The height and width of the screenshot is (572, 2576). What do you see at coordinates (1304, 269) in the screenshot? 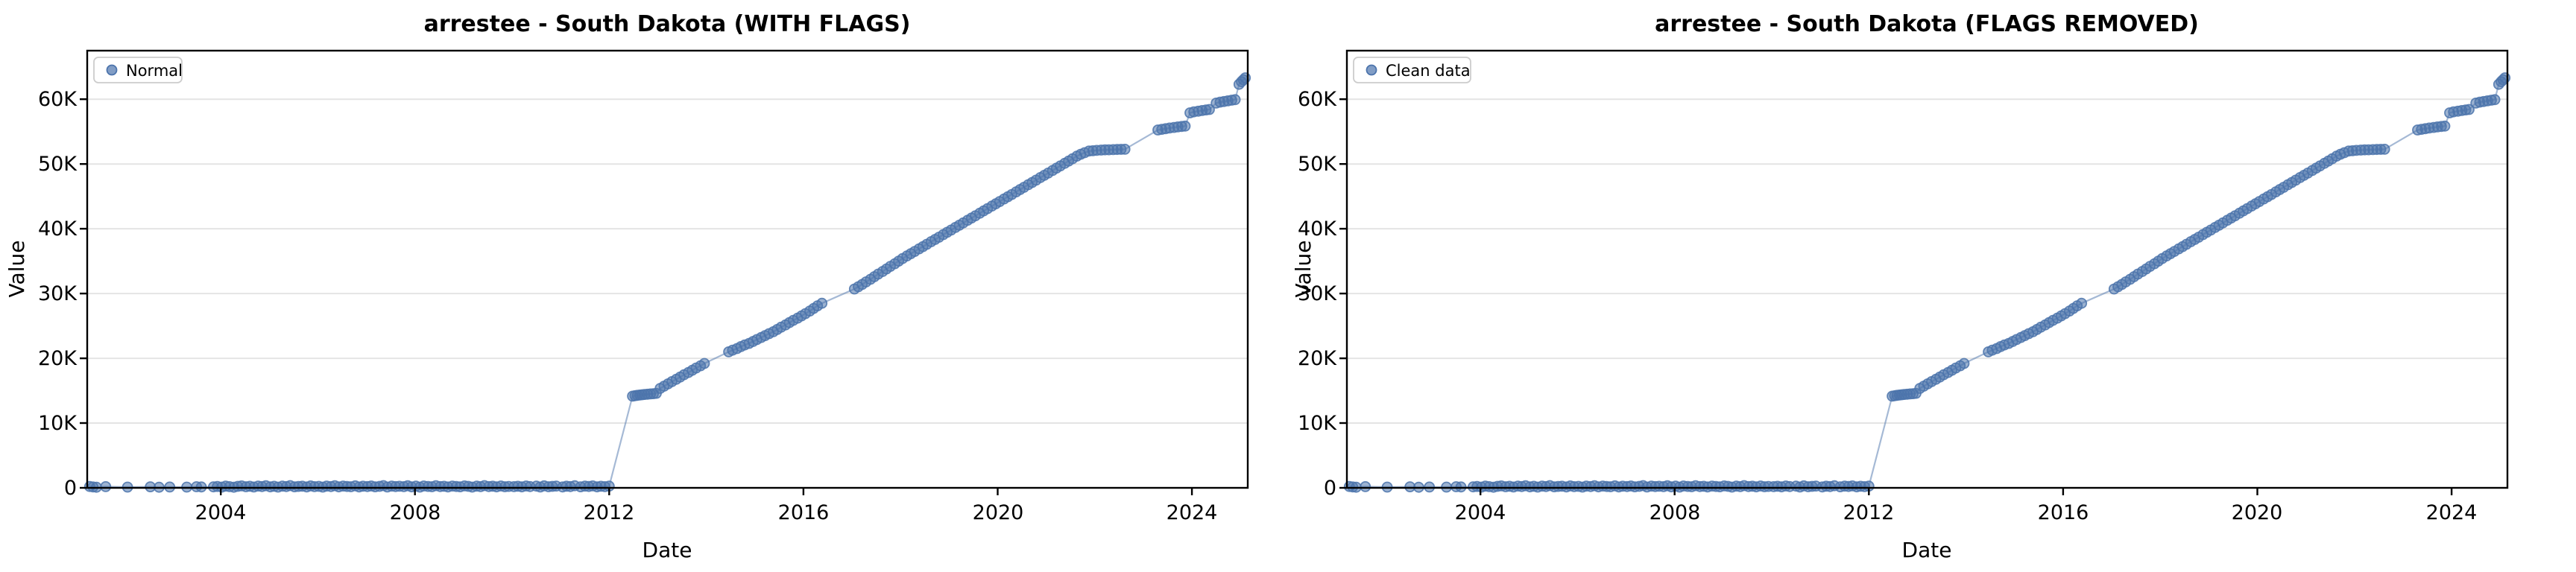
I see `right-y-axis-label: Value` at bounding box center [1304, 269].